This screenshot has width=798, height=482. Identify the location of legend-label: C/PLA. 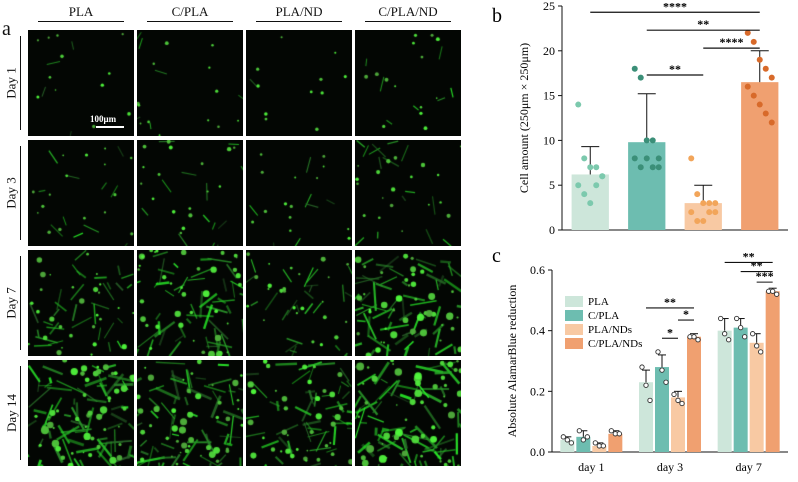
(603, 316).